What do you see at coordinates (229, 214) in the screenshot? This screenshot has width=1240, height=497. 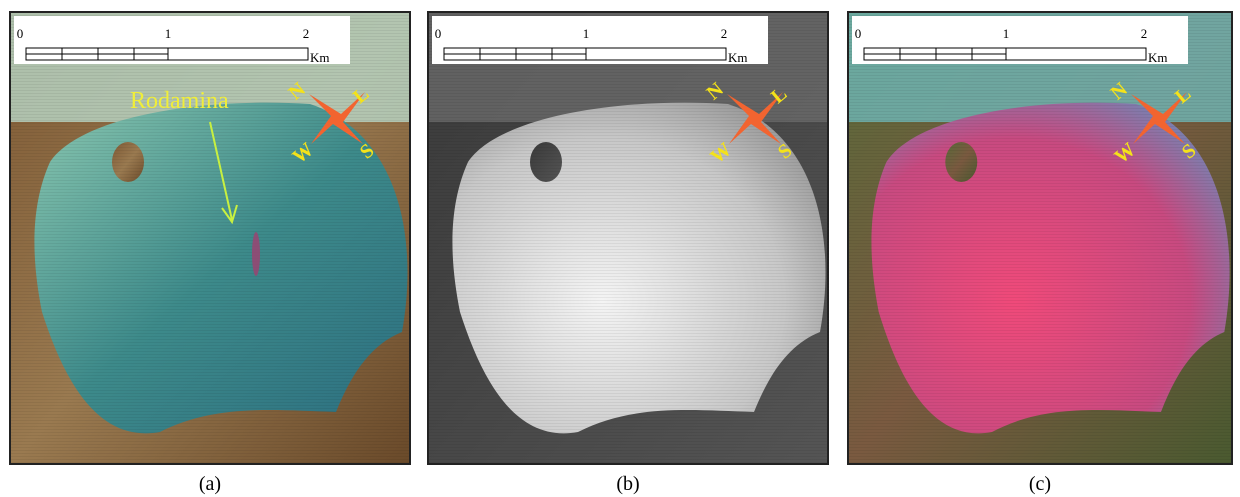 I see `annotation-arrowhead` at bounding box center [229, 214].